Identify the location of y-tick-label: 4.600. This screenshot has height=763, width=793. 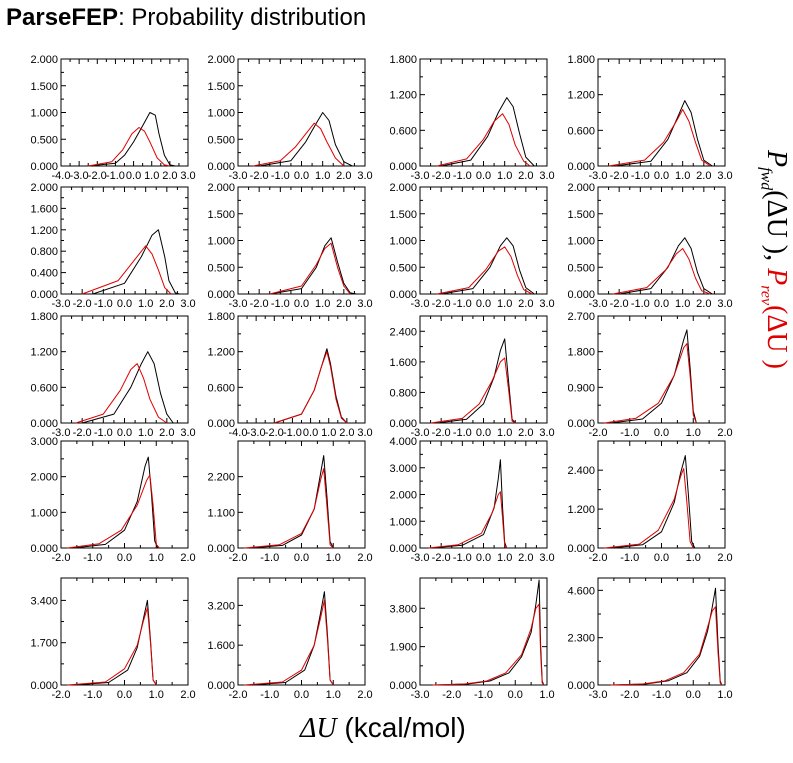
(581, 591).